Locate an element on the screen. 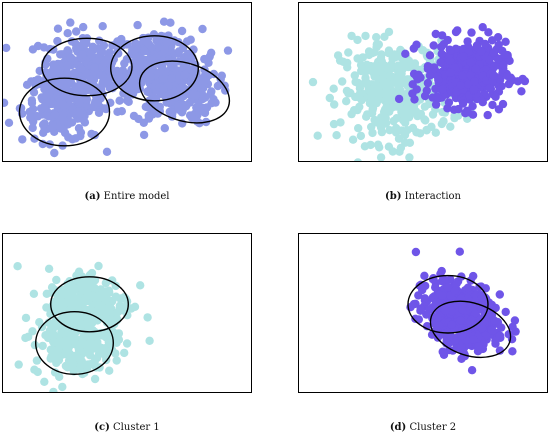 The height and width of the screenshot is (439, 550). scatter-plot-interaction is located at coordinates (419, 92).